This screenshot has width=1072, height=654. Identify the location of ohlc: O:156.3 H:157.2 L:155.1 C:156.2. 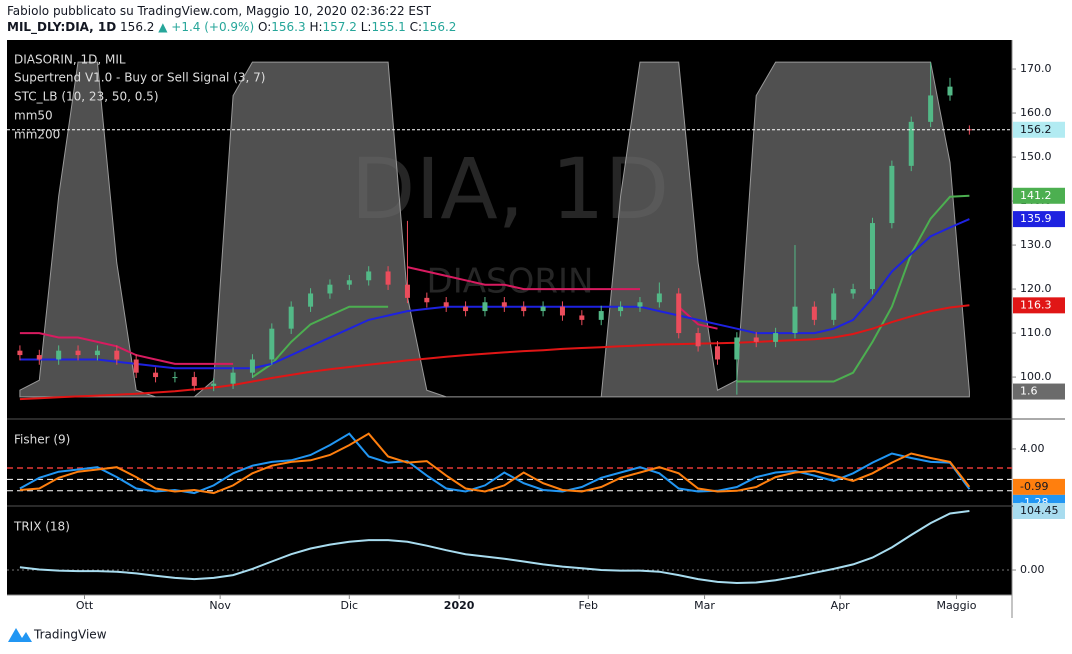
(357, 27).